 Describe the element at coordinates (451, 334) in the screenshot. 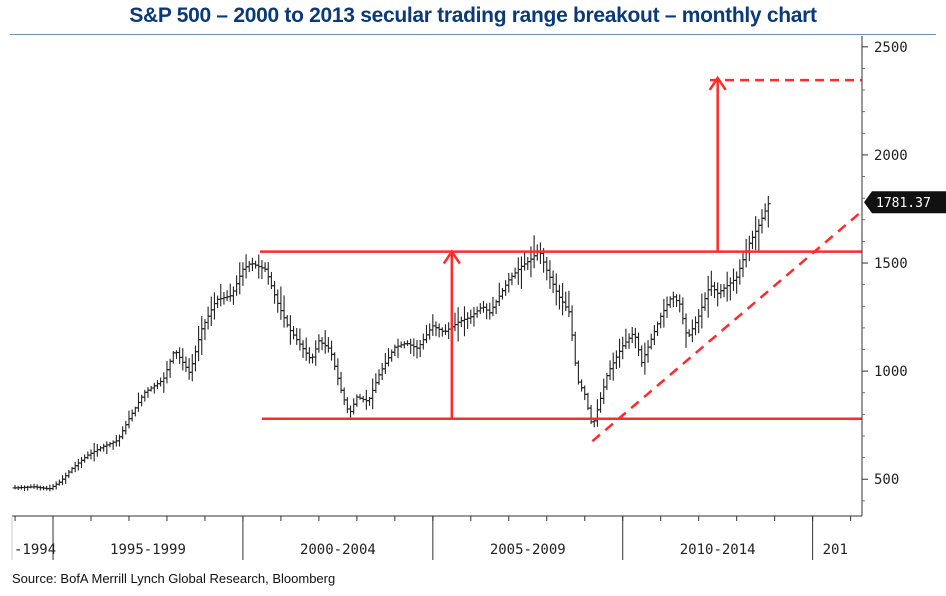

I see `range-height-arrow` at that location.